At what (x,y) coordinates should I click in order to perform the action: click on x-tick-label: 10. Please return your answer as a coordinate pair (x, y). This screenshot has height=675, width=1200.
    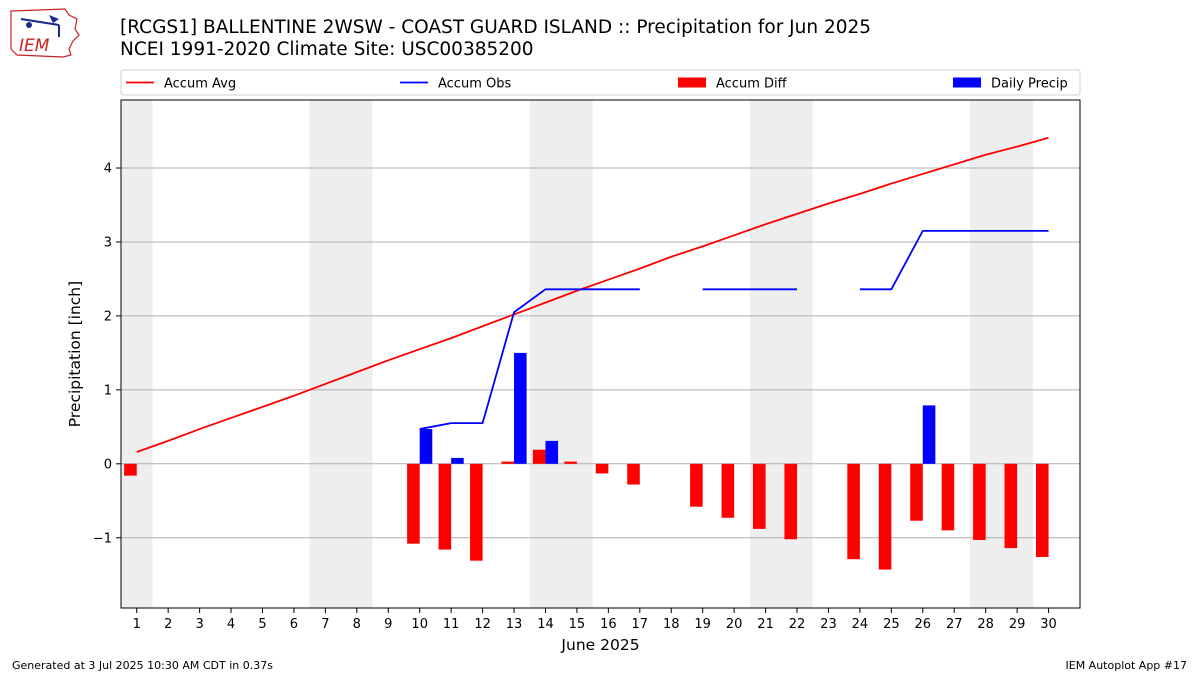
    Looking at the image, I should click on (419, 624).